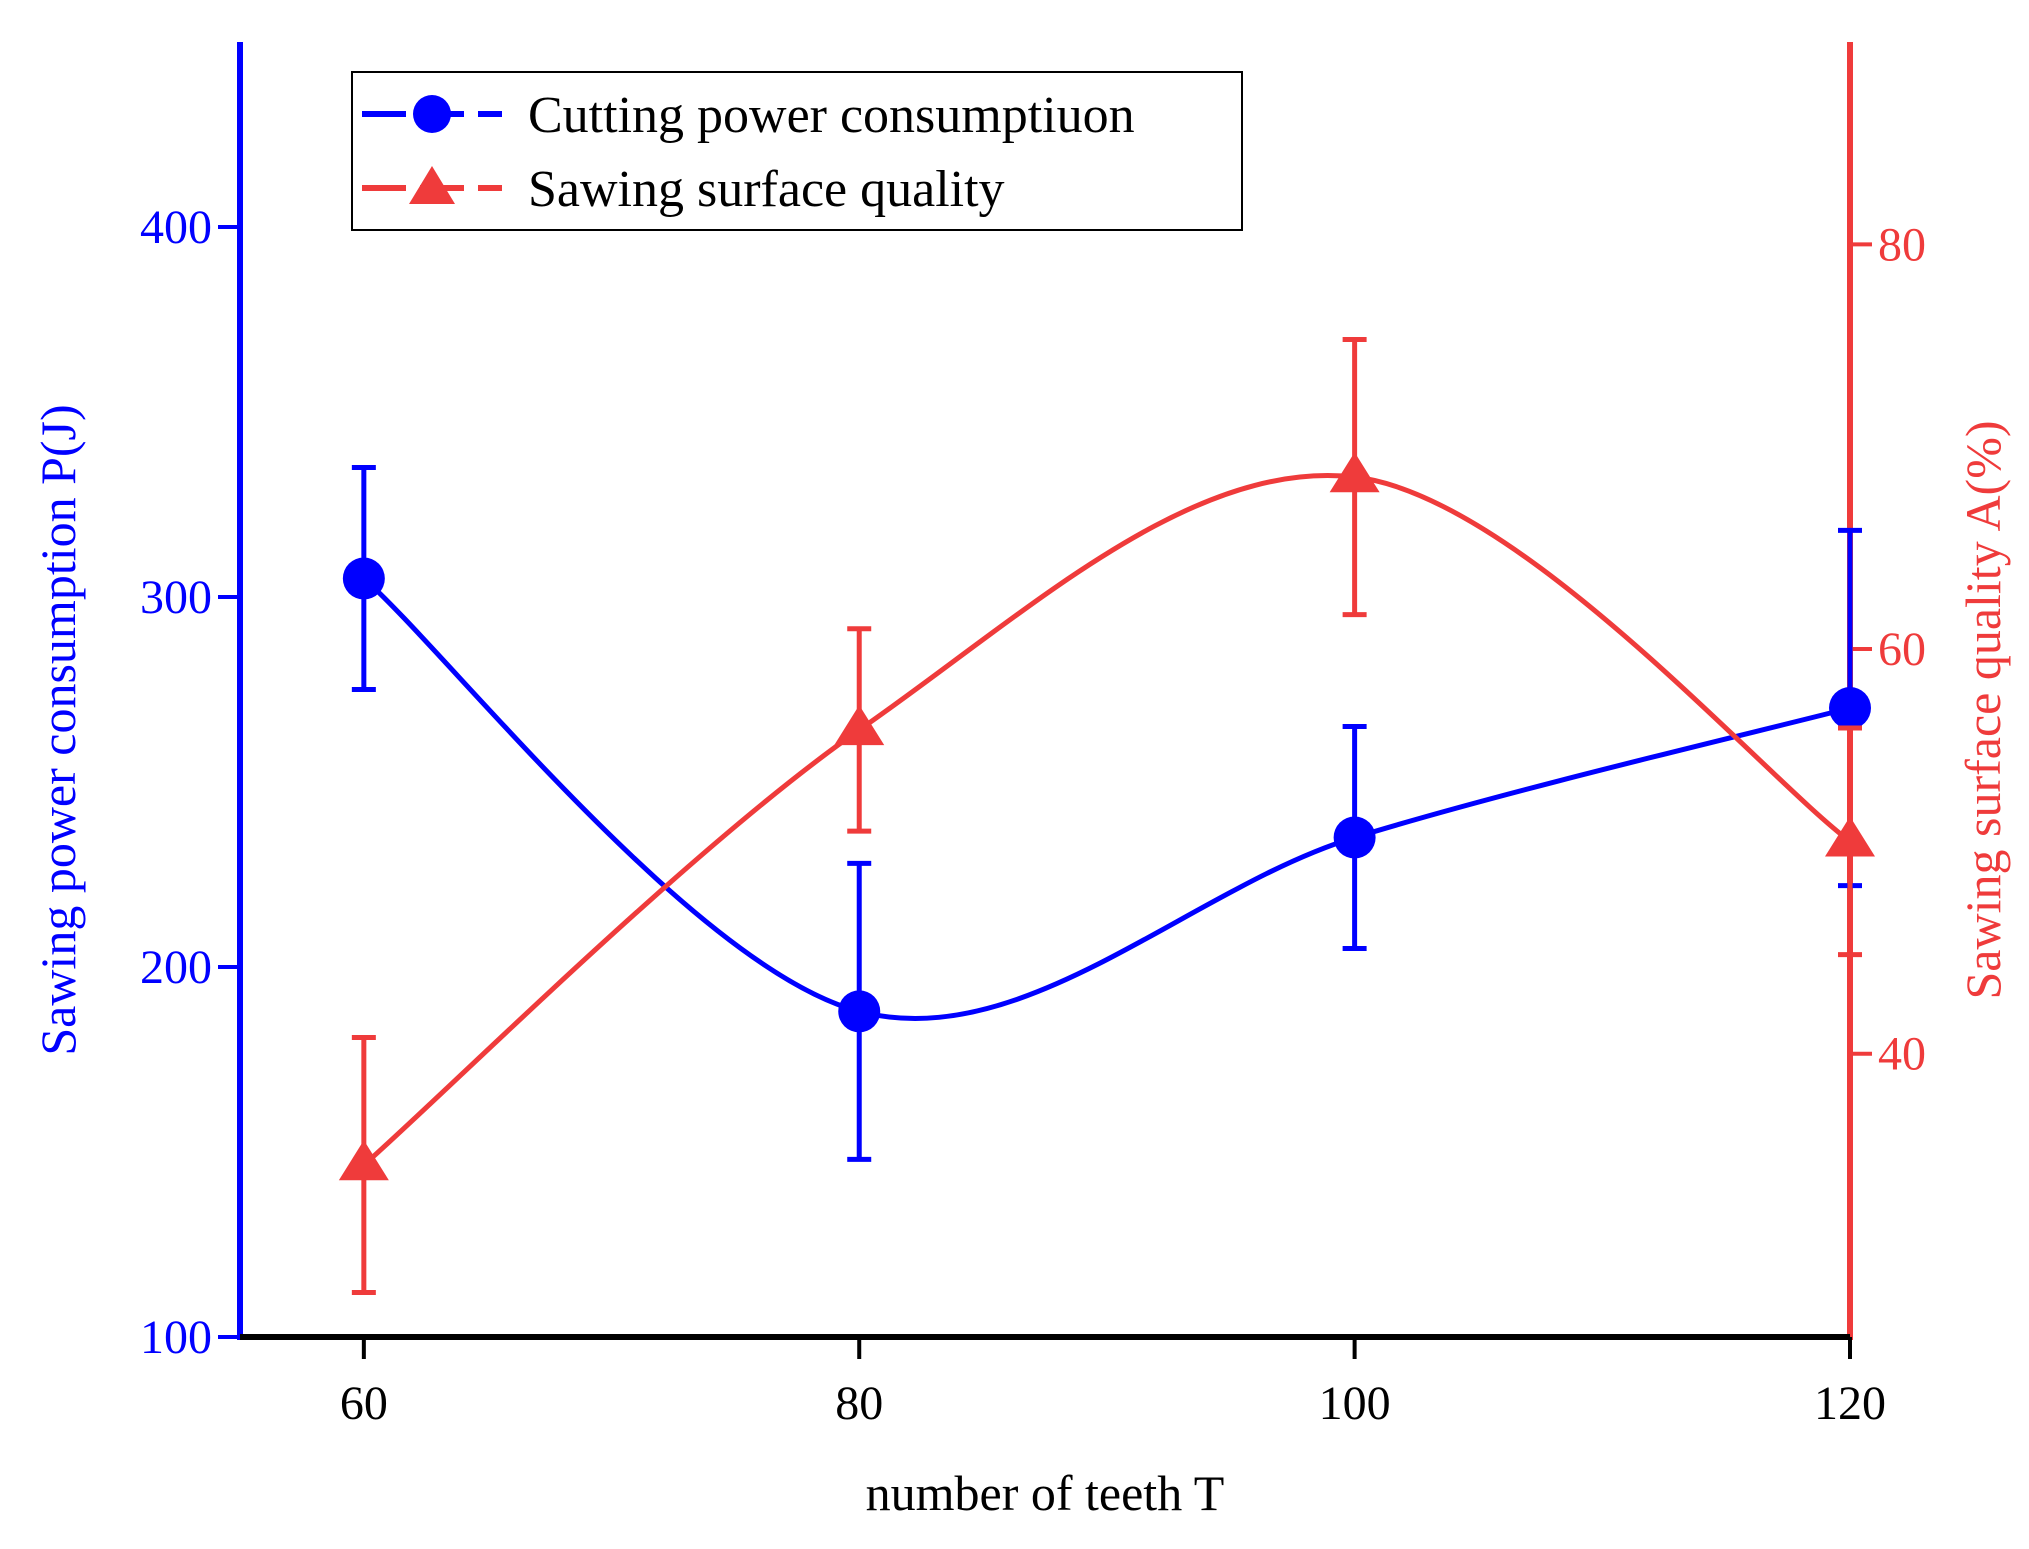 Image resolution: width=2029 pixels, height=1549 pixels. What do you see at coordinates (1902, 244) in the screenshot?
I see `right-y-tick-label: 80` at bounding box center [1902, 244].